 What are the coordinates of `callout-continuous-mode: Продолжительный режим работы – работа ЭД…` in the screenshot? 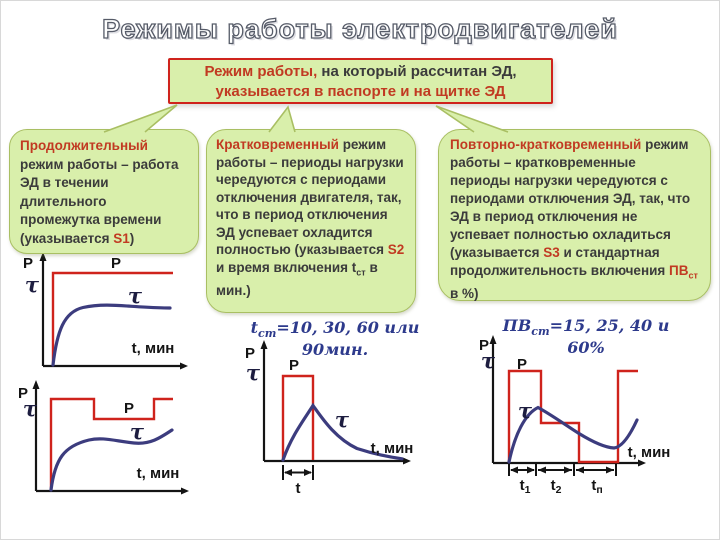 It's located at (104, 191).